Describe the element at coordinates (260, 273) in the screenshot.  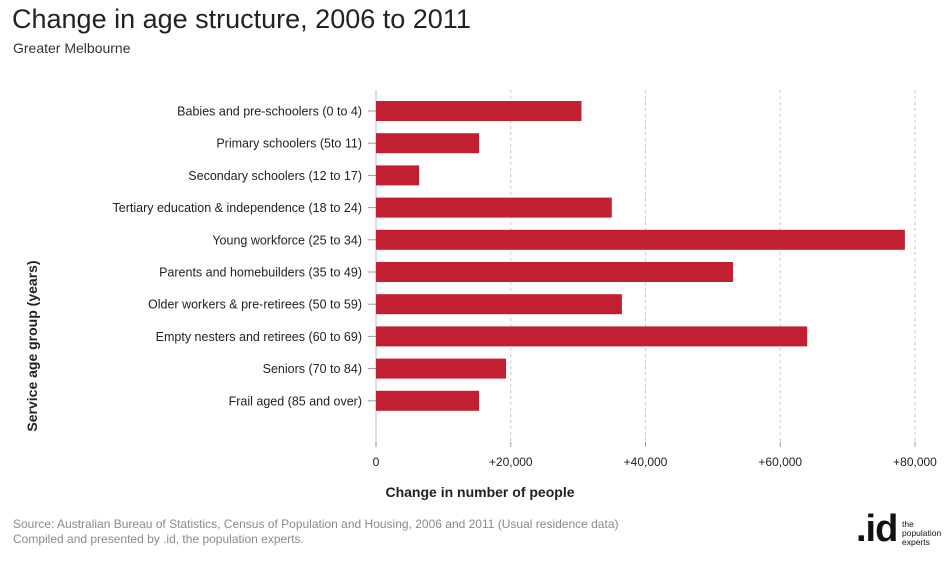
I see `category-label: Parents and homebuilders (35 to 49)` at that location.